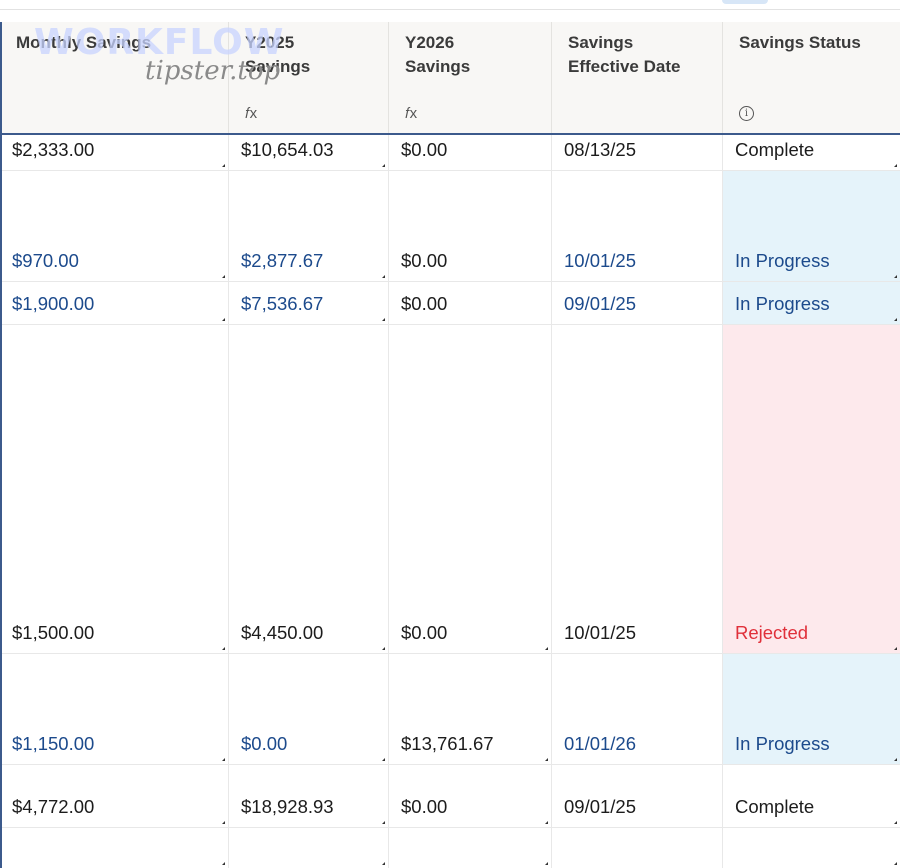 This screenshot has height=868, width=900. I want to click on column-header-savings-effective-date: Savings Effective Date, so click(637, 77).